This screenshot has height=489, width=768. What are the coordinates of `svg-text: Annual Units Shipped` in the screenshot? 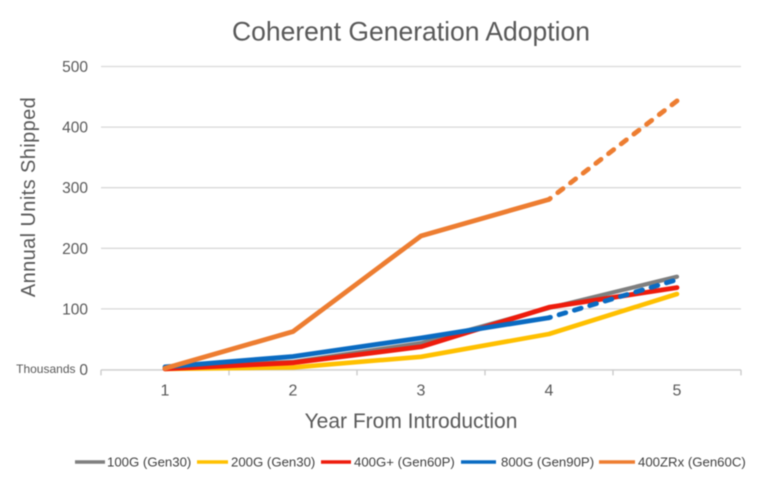 It's located at (29, 197).